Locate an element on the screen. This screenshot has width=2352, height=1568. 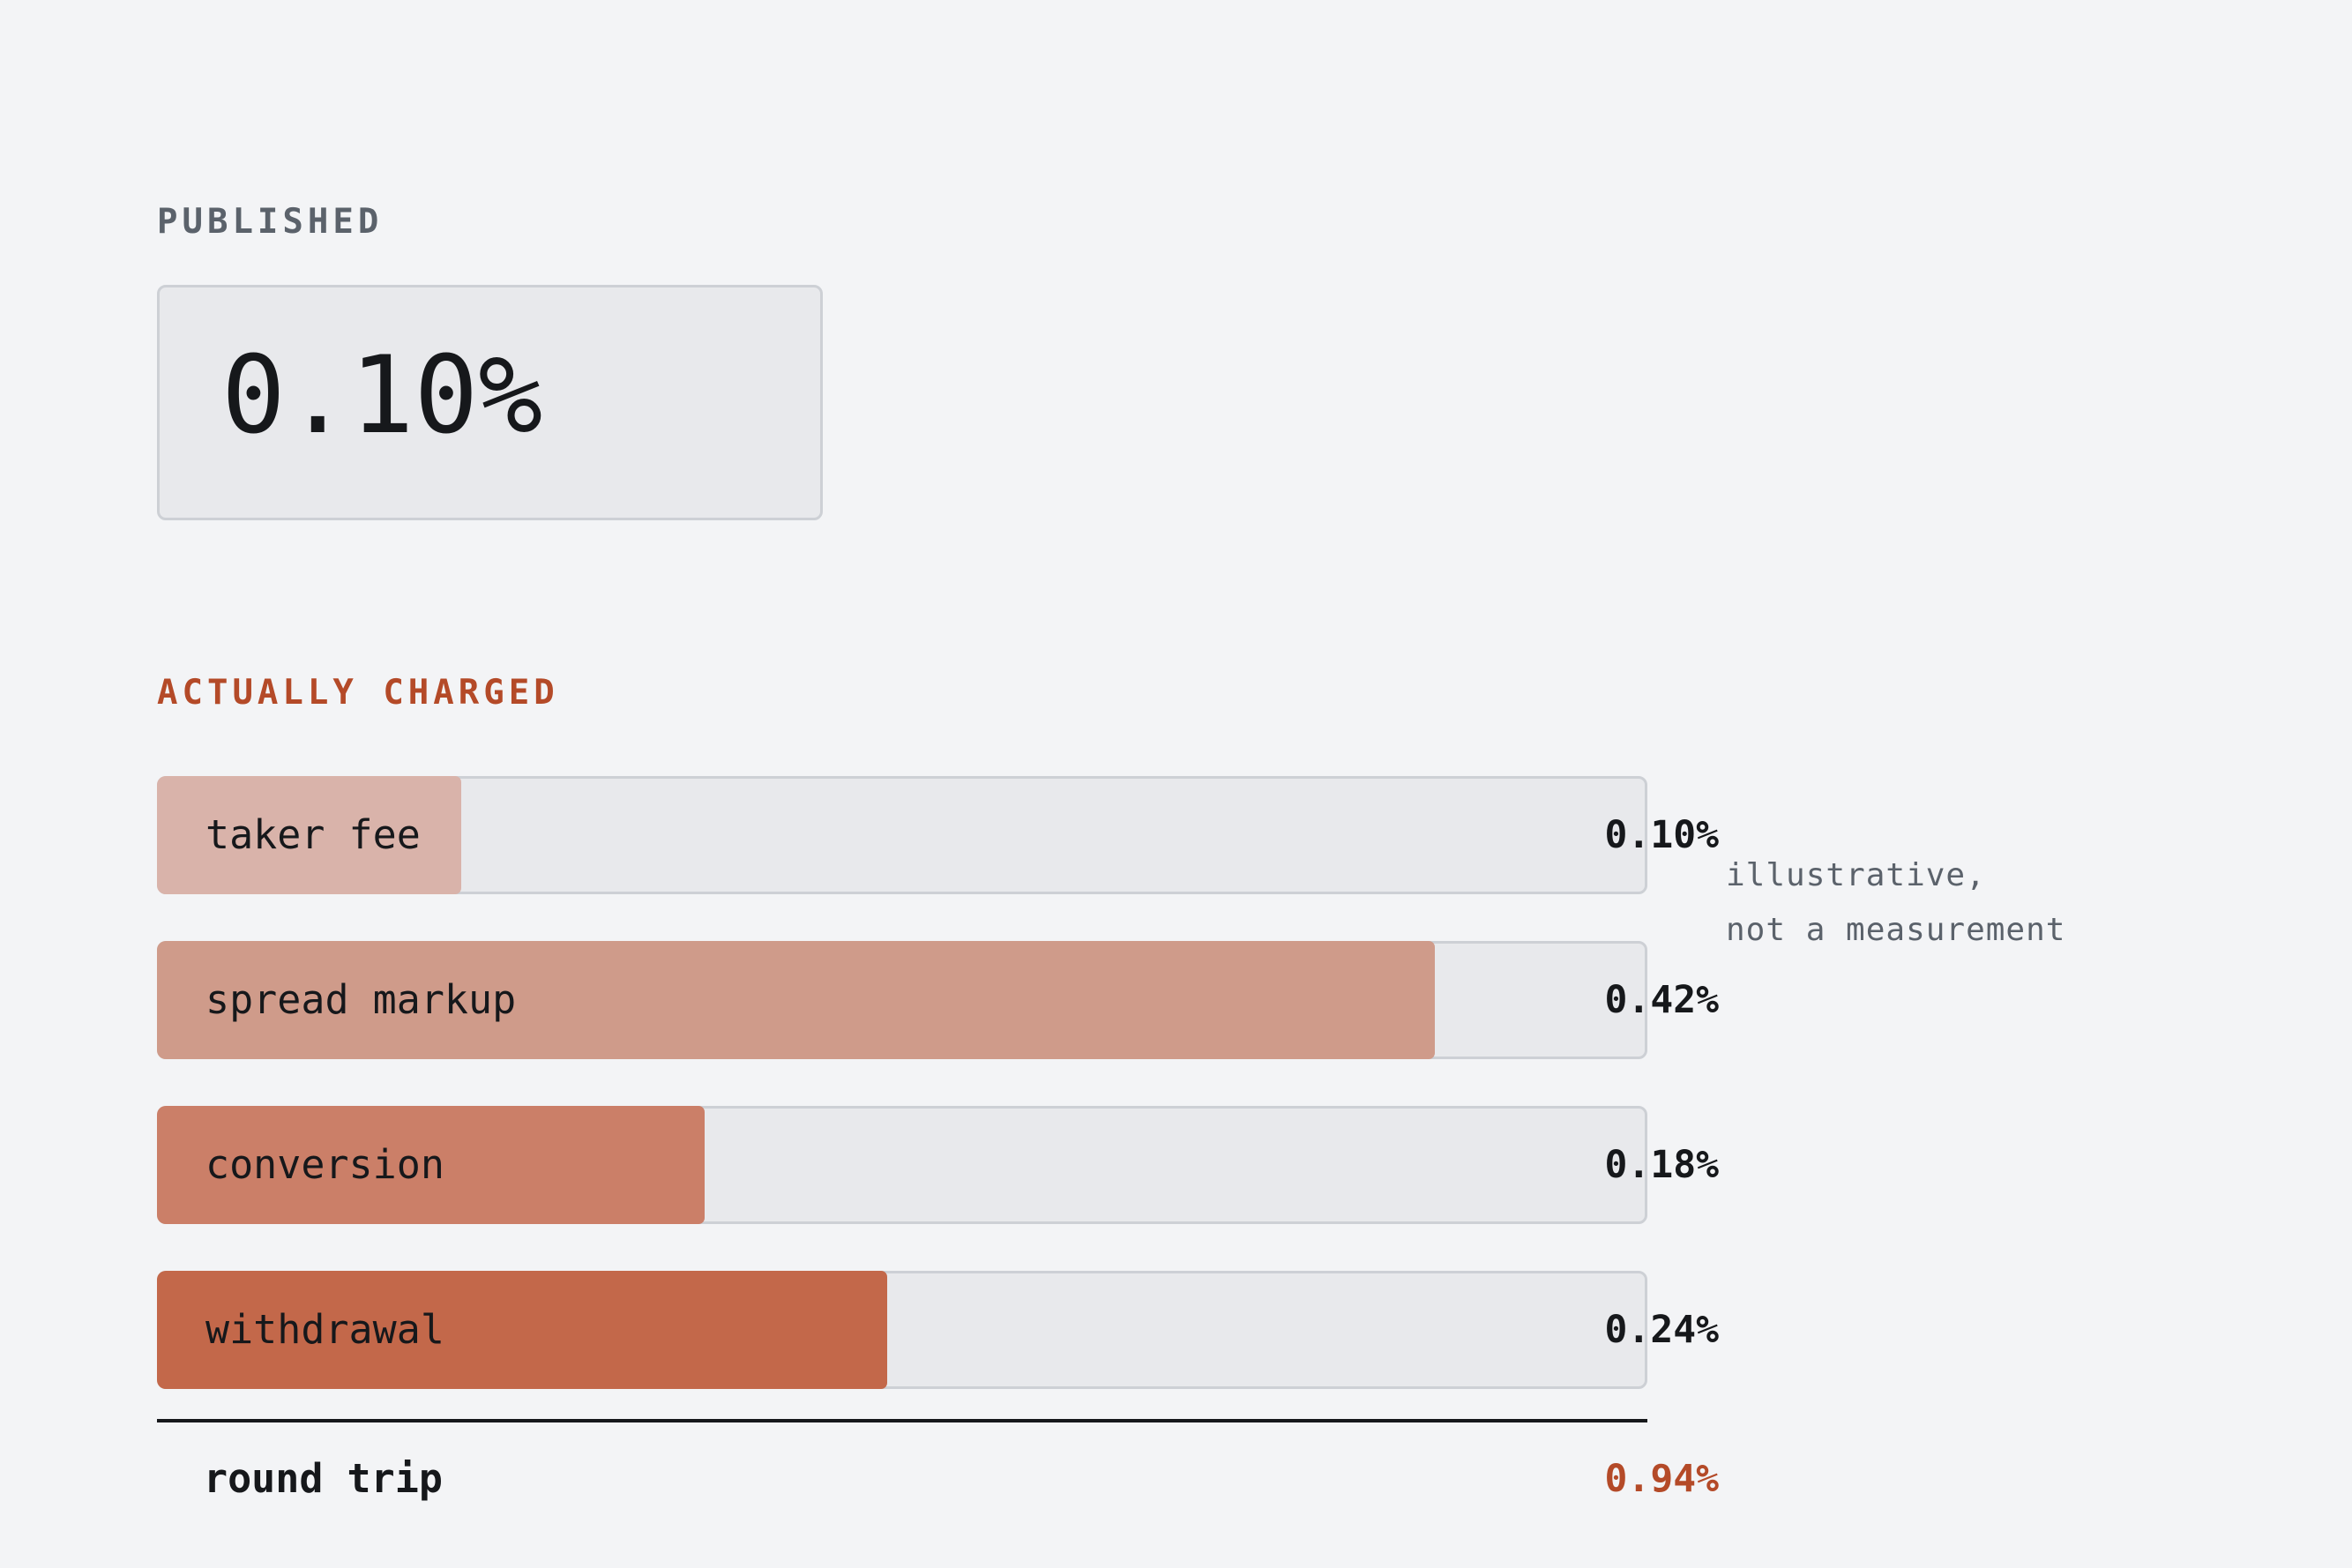
bar-track-spread-markup: spread markup is located at coordinates (902, 1000).